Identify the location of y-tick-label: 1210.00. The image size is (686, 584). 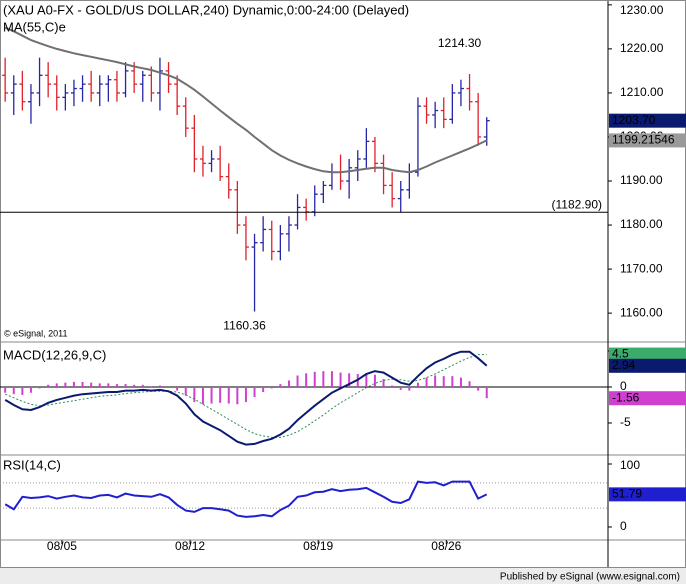
(642, 92).